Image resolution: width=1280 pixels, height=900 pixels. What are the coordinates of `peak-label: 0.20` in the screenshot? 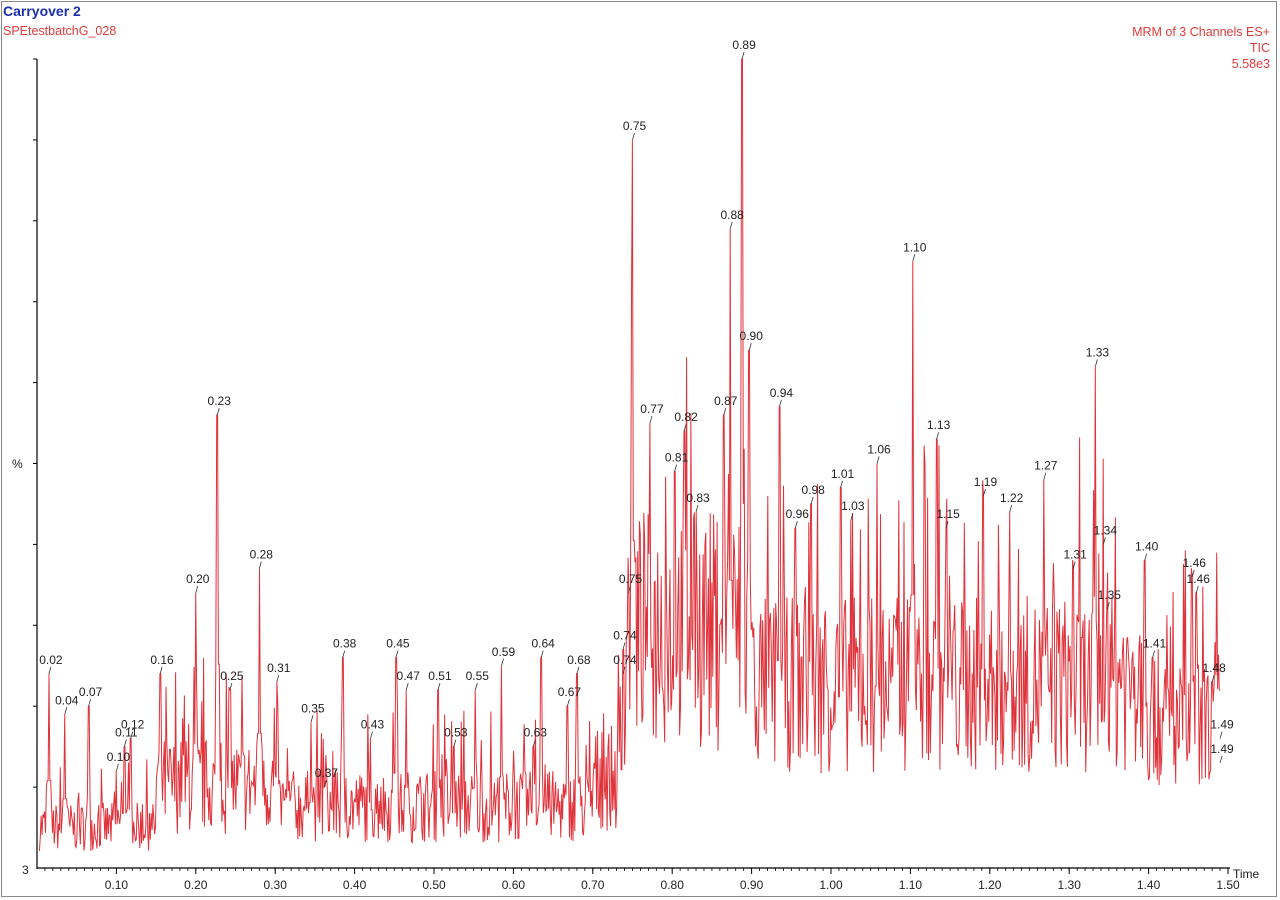 It's located at (198, 579).